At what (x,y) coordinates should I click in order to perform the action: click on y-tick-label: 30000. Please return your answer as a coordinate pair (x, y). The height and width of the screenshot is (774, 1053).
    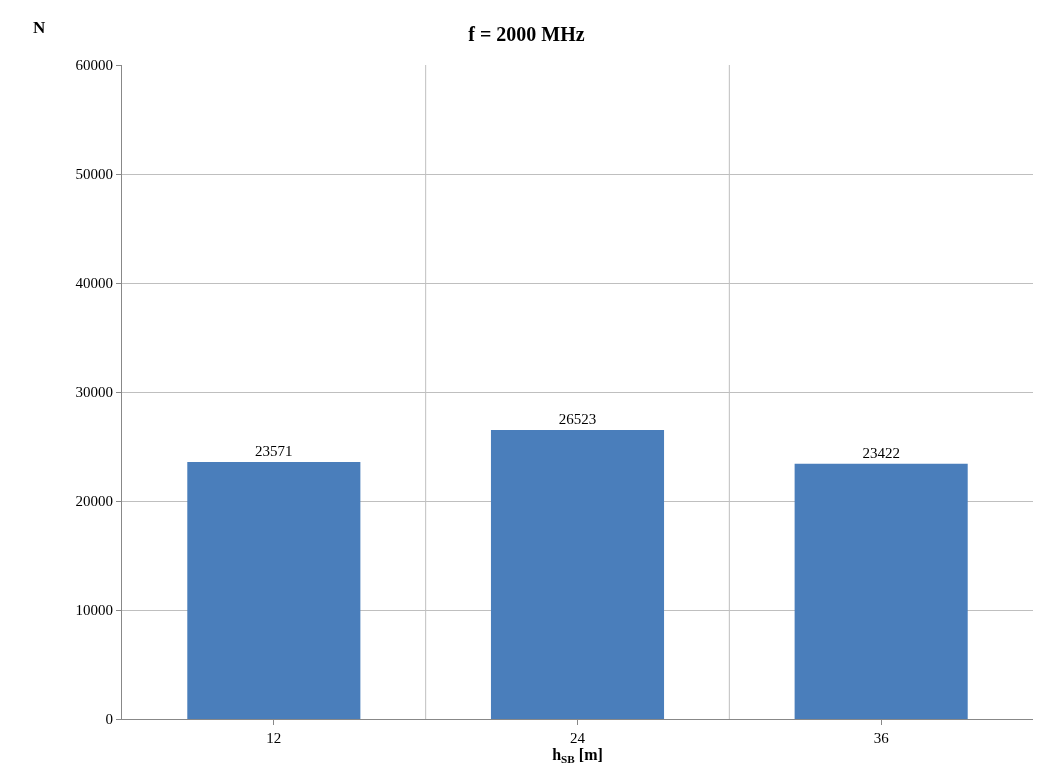
    Looking at the image, I should click on (94, 392).